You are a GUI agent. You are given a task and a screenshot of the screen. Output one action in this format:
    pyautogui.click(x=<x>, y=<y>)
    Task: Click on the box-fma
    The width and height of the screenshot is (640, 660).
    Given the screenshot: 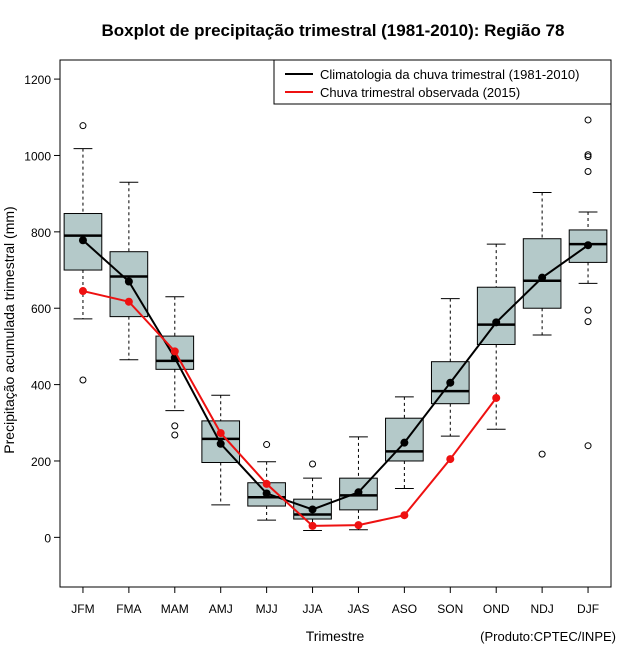 What is the action you would take?
    pyautogui.click(x=129, y=271)
    